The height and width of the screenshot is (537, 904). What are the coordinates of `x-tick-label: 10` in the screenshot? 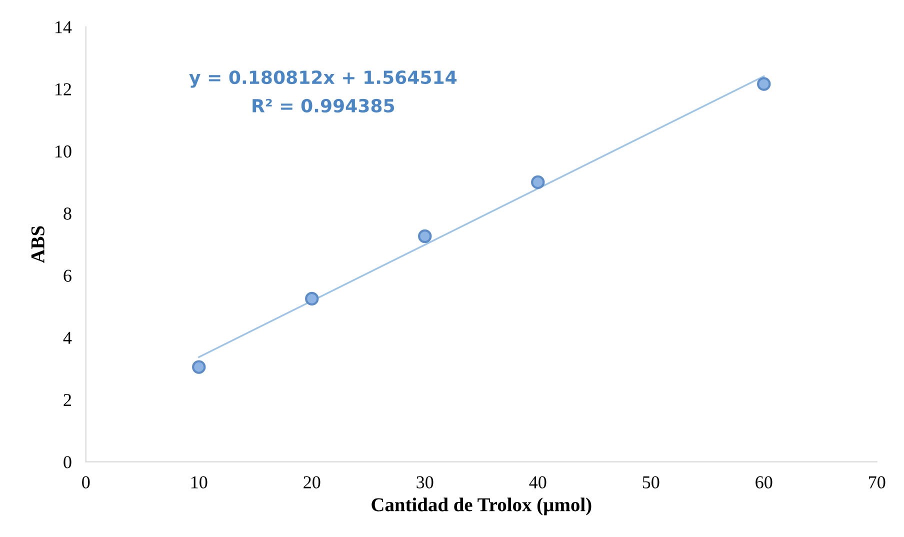 It's located at (199, 482).